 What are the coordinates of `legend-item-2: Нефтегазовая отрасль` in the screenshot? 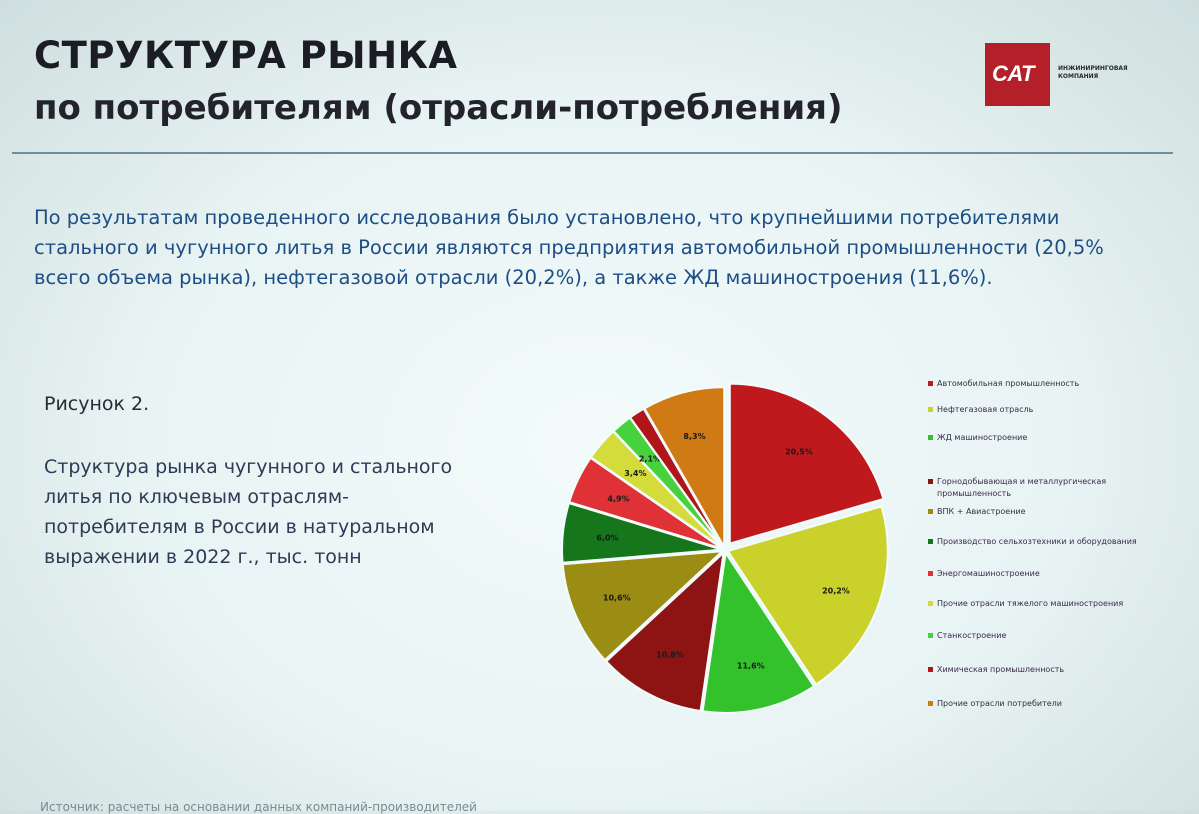 It's located at (980, 410).